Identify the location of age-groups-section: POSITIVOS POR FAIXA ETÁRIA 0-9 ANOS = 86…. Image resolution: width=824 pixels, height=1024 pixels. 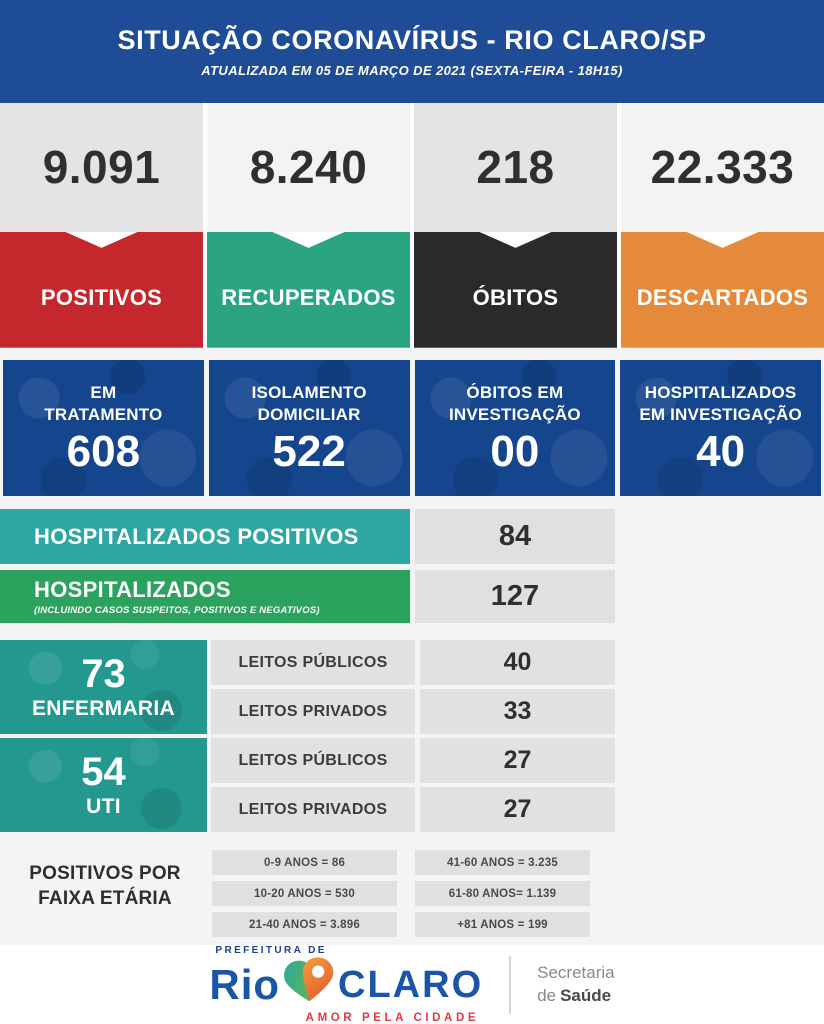
(412, 897).